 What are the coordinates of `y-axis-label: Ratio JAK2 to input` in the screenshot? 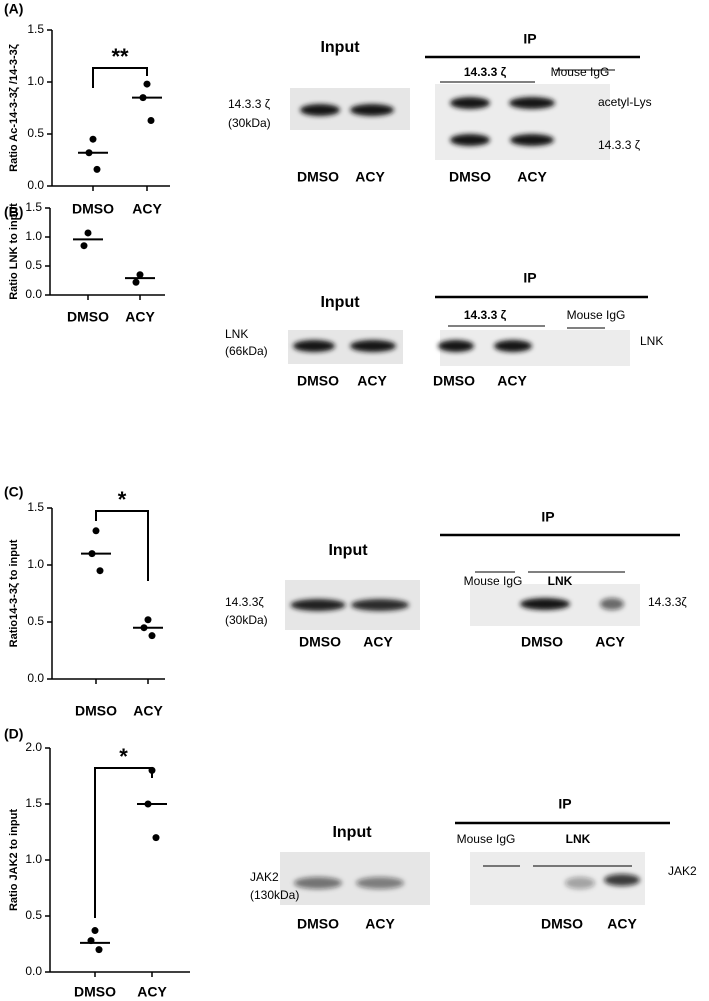 It's located at (14, 860).